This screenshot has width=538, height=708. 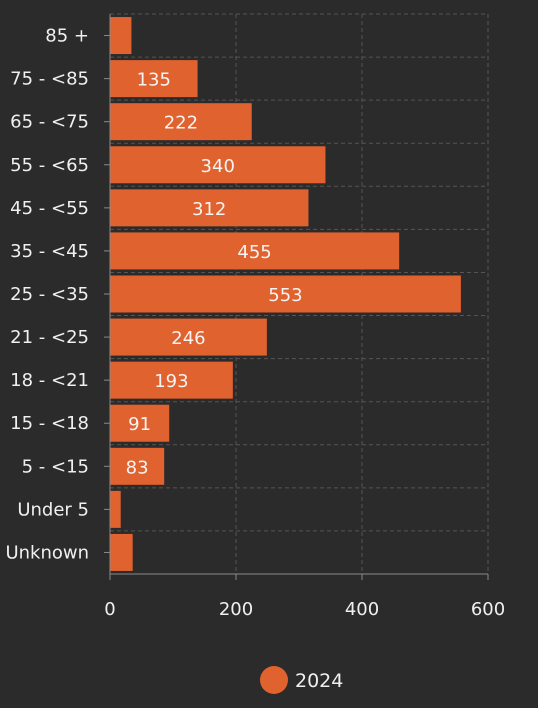 What do you see at coordinates (362, 609) in the screenshot?
I see `x-tick-label: 400` at bounding box center [362, 609].